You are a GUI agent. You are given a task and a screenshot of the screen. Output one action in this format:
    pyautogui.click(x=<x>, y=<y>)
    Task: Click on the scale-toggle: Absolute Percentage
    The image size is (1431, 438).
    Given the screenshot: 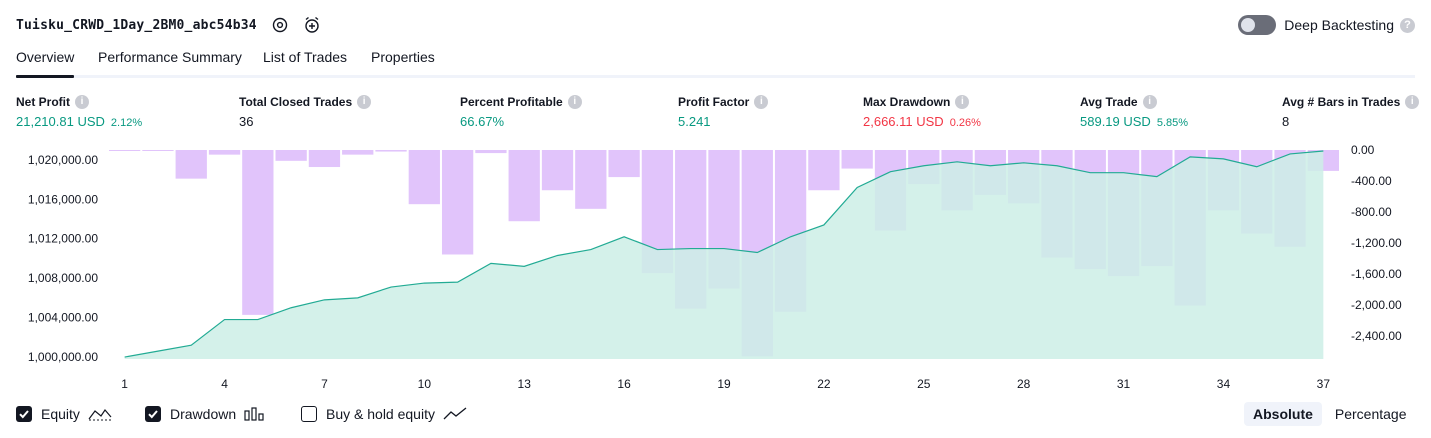 What is the action you would take?
    pyautogui.click(x=1330, y=414)
    